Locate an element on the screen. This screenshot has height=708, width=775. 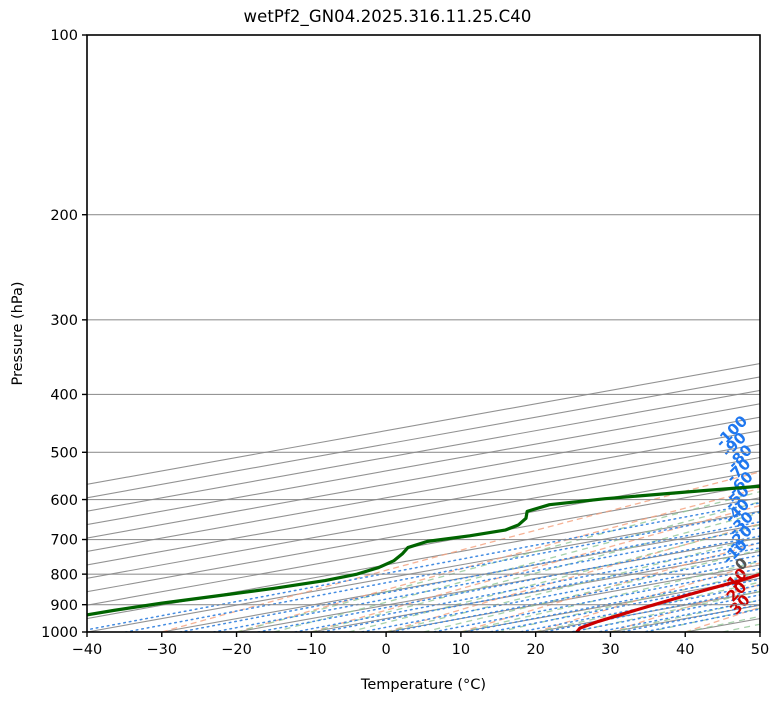
y-tick-label: 500 is located at coordinates (64, 453).